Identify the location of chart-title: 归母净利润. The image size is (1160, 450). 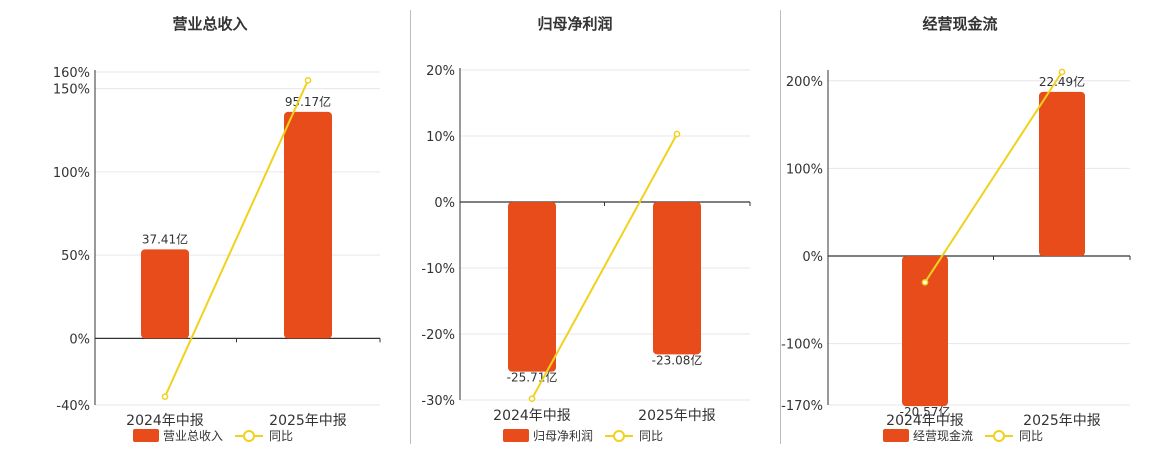
(574, 24).